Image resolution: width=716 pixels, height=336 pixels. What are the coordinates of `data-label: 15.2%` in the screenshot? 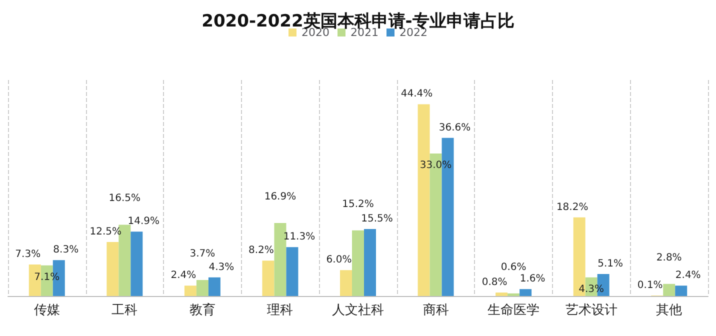 It's located at (358, 204).